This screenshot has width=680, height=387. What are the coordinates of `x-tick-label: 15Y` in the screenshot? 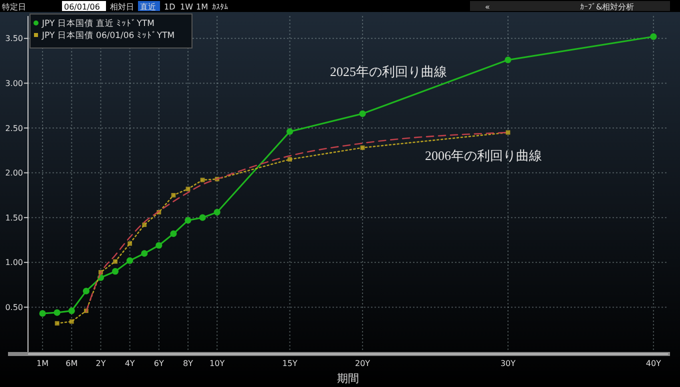 It's located at (290, 363).